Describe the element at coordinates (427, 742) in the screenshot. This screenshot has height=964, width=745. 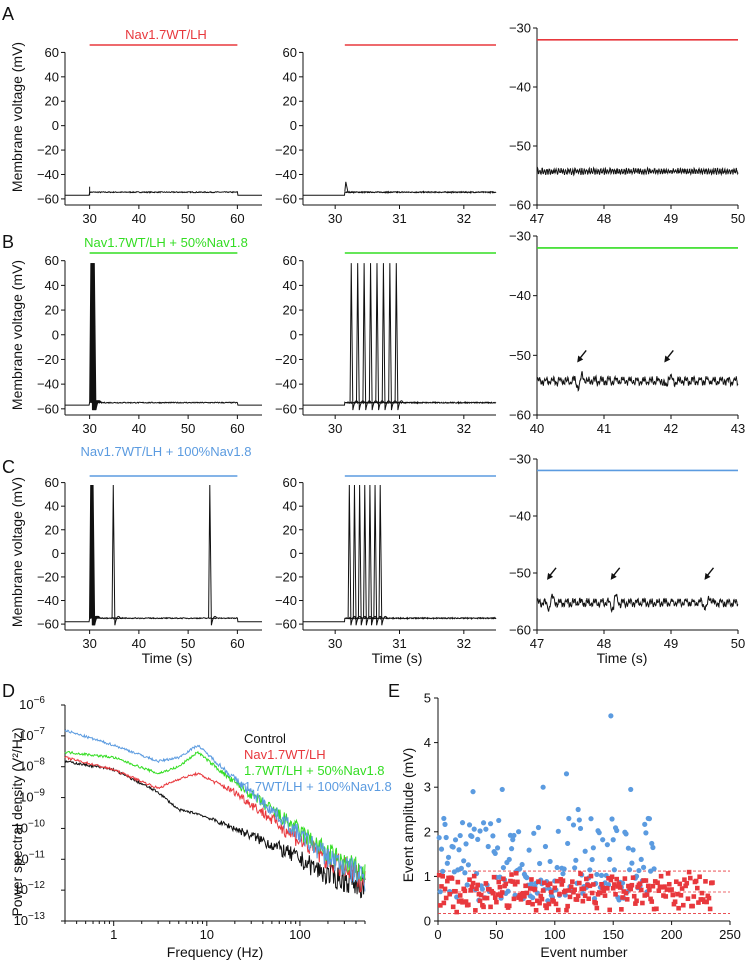
I see `y-tick-label: 4` at that location.